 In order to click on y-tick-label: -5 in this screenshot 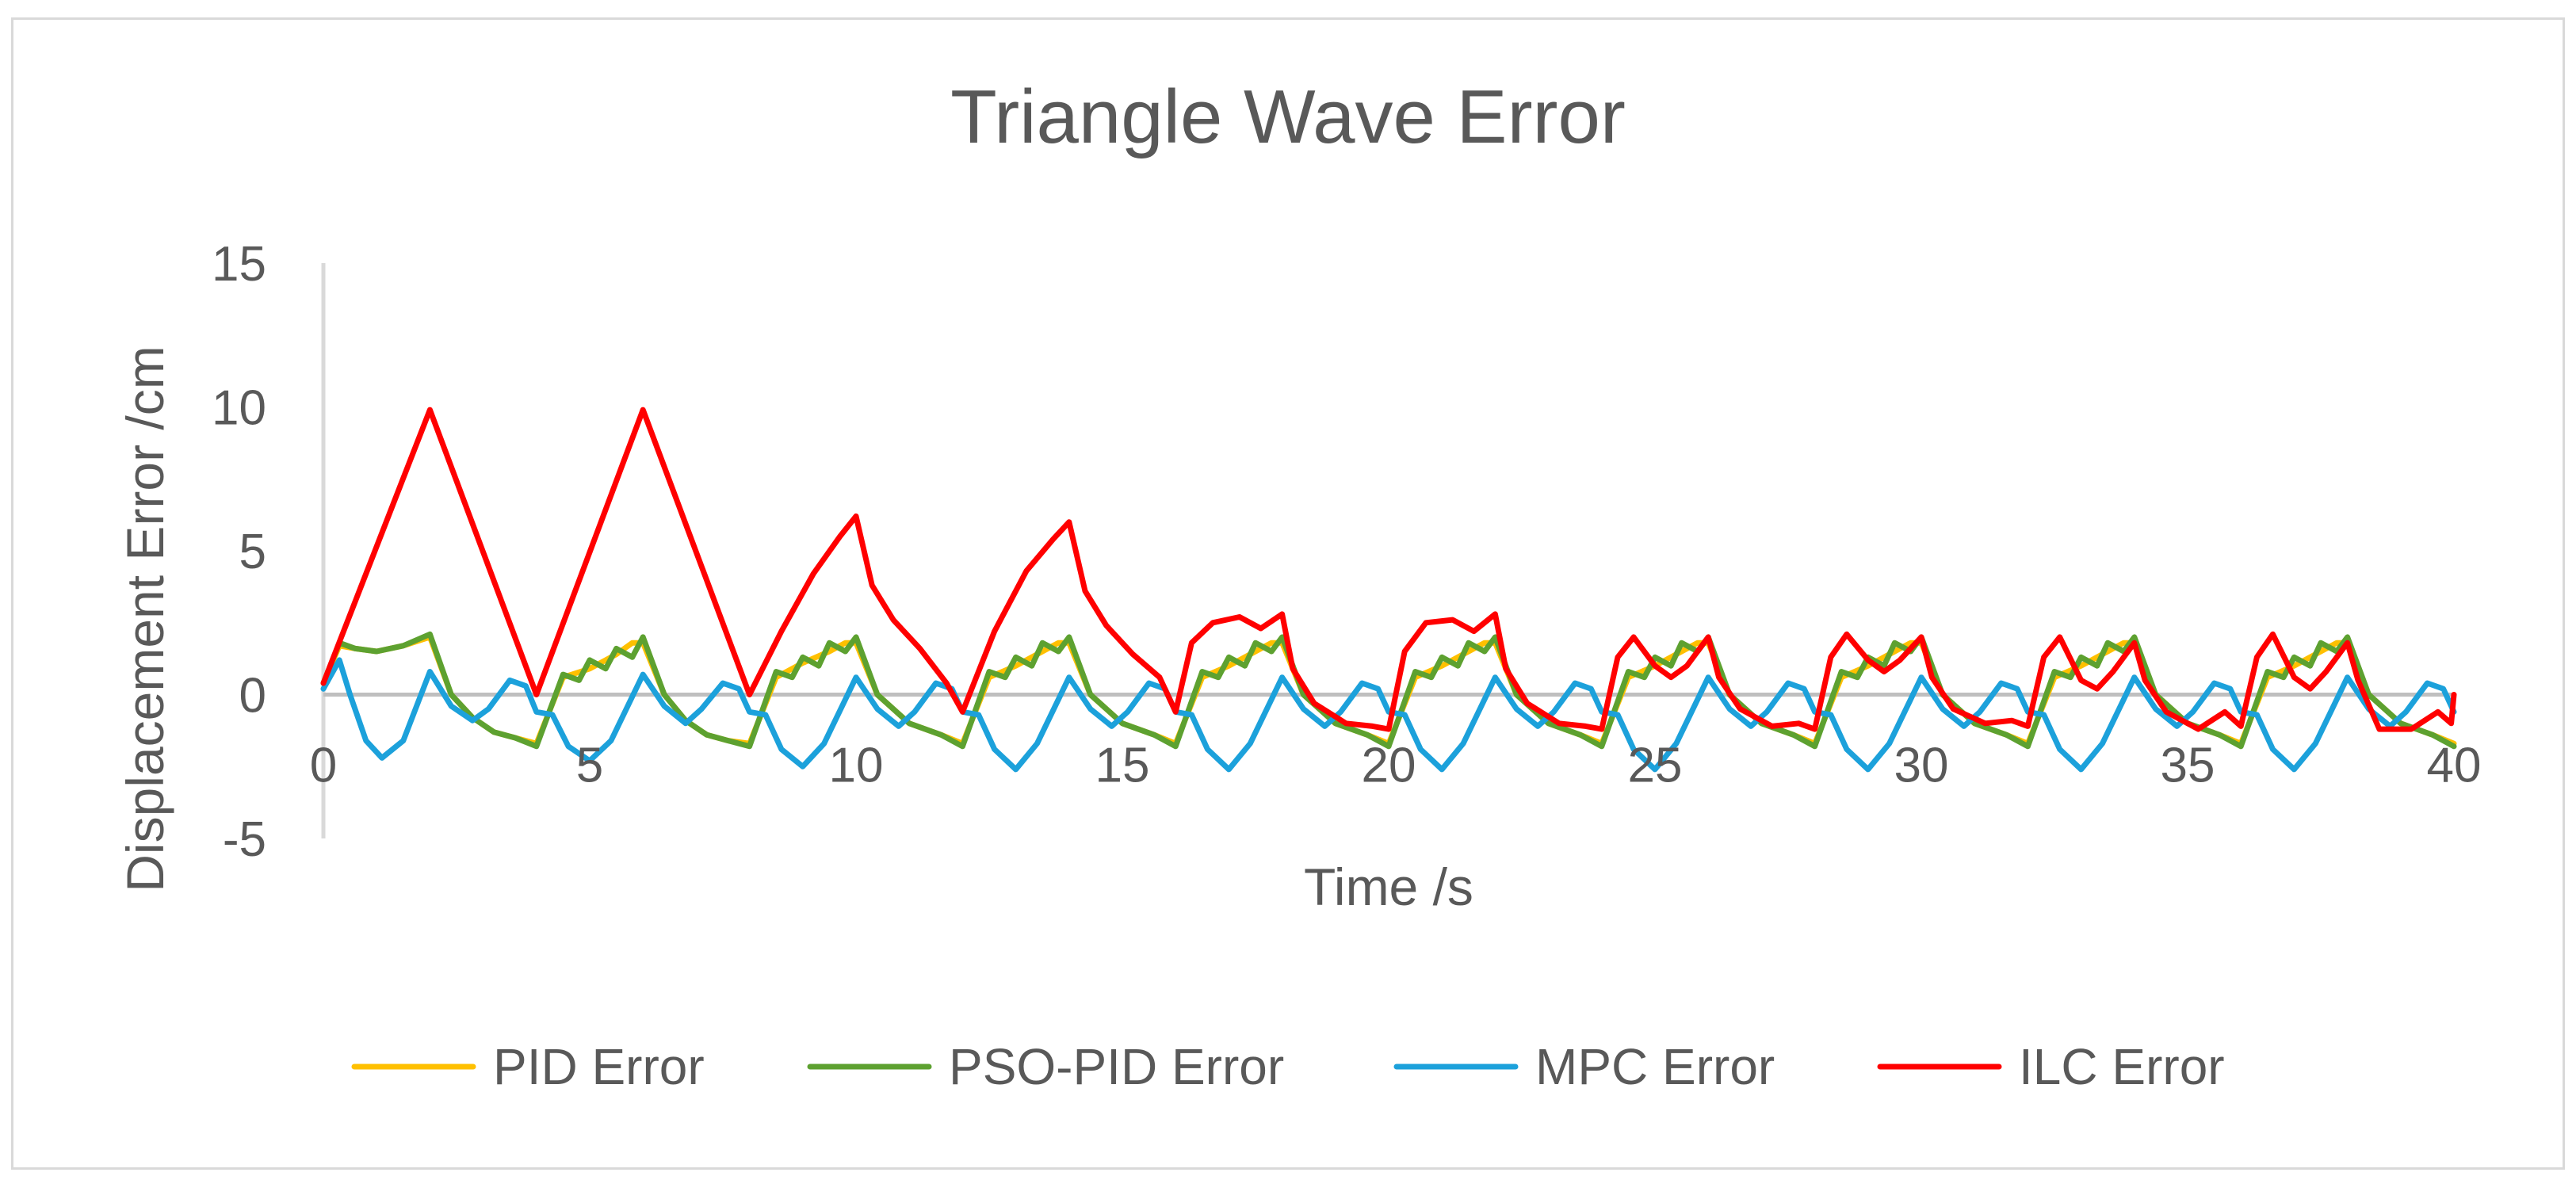, I will do `click(245, 839)`.